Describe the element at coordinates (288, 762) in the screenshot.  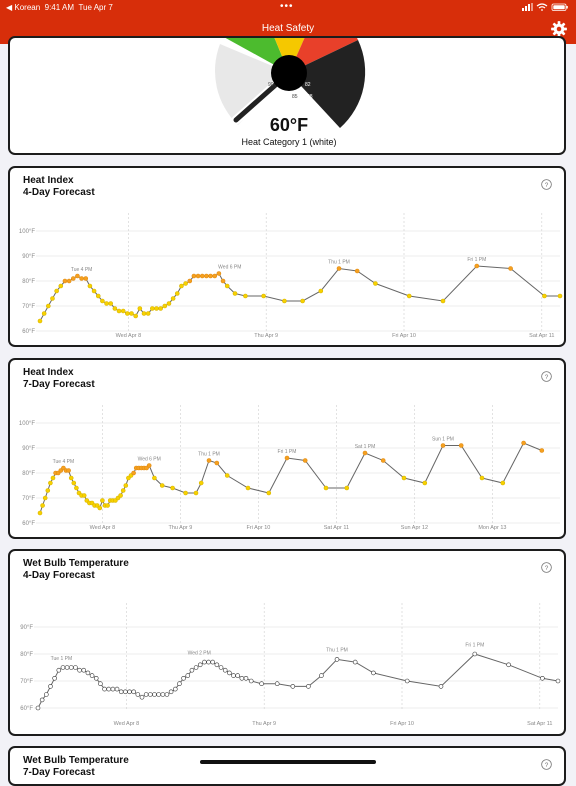
I see `home-indicator` at that location.